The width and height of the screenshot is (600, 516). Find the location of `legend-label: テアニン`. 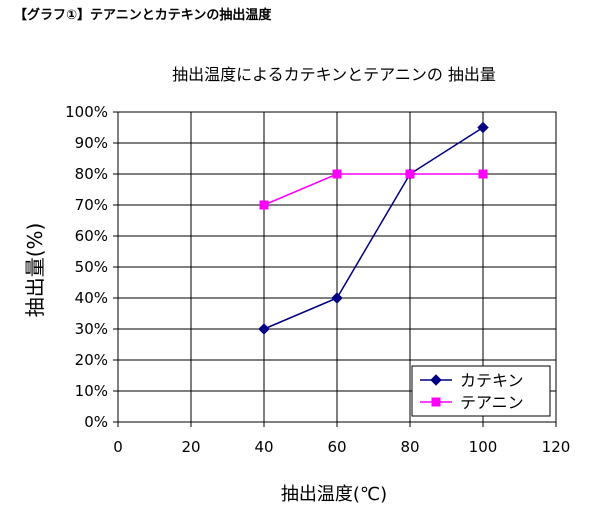

legend-label: テアニン is located at coordinates (492, 402).